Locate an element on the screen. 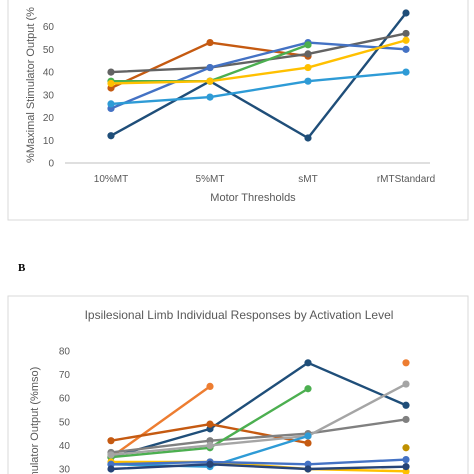 The height and width of the screenshot is (474, 474). chart-b-y-axis-title: Stimulator Output (%mso) is located at coordinates (35, 420).